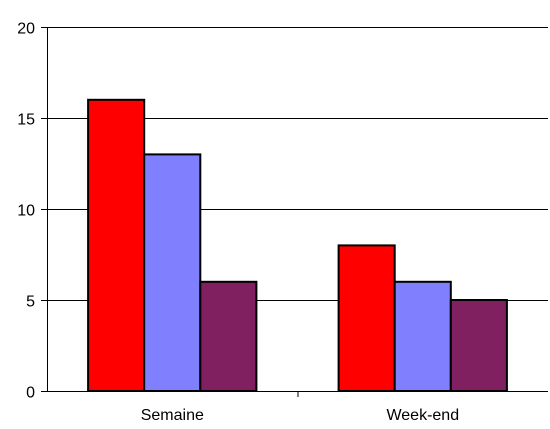 This screenshot has height=429, width=550. I want to click on y-tick-label: 10, so click(26, 211).